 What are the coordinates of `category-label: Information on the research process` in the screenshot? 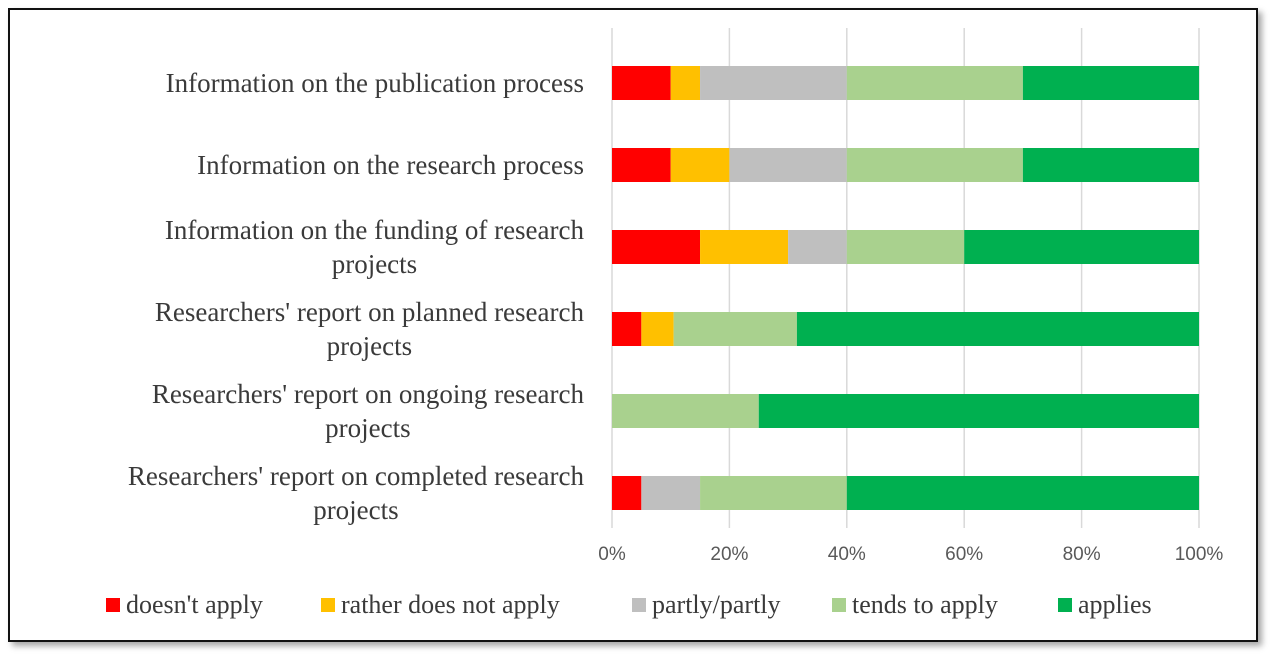 It's located at (390, 165).